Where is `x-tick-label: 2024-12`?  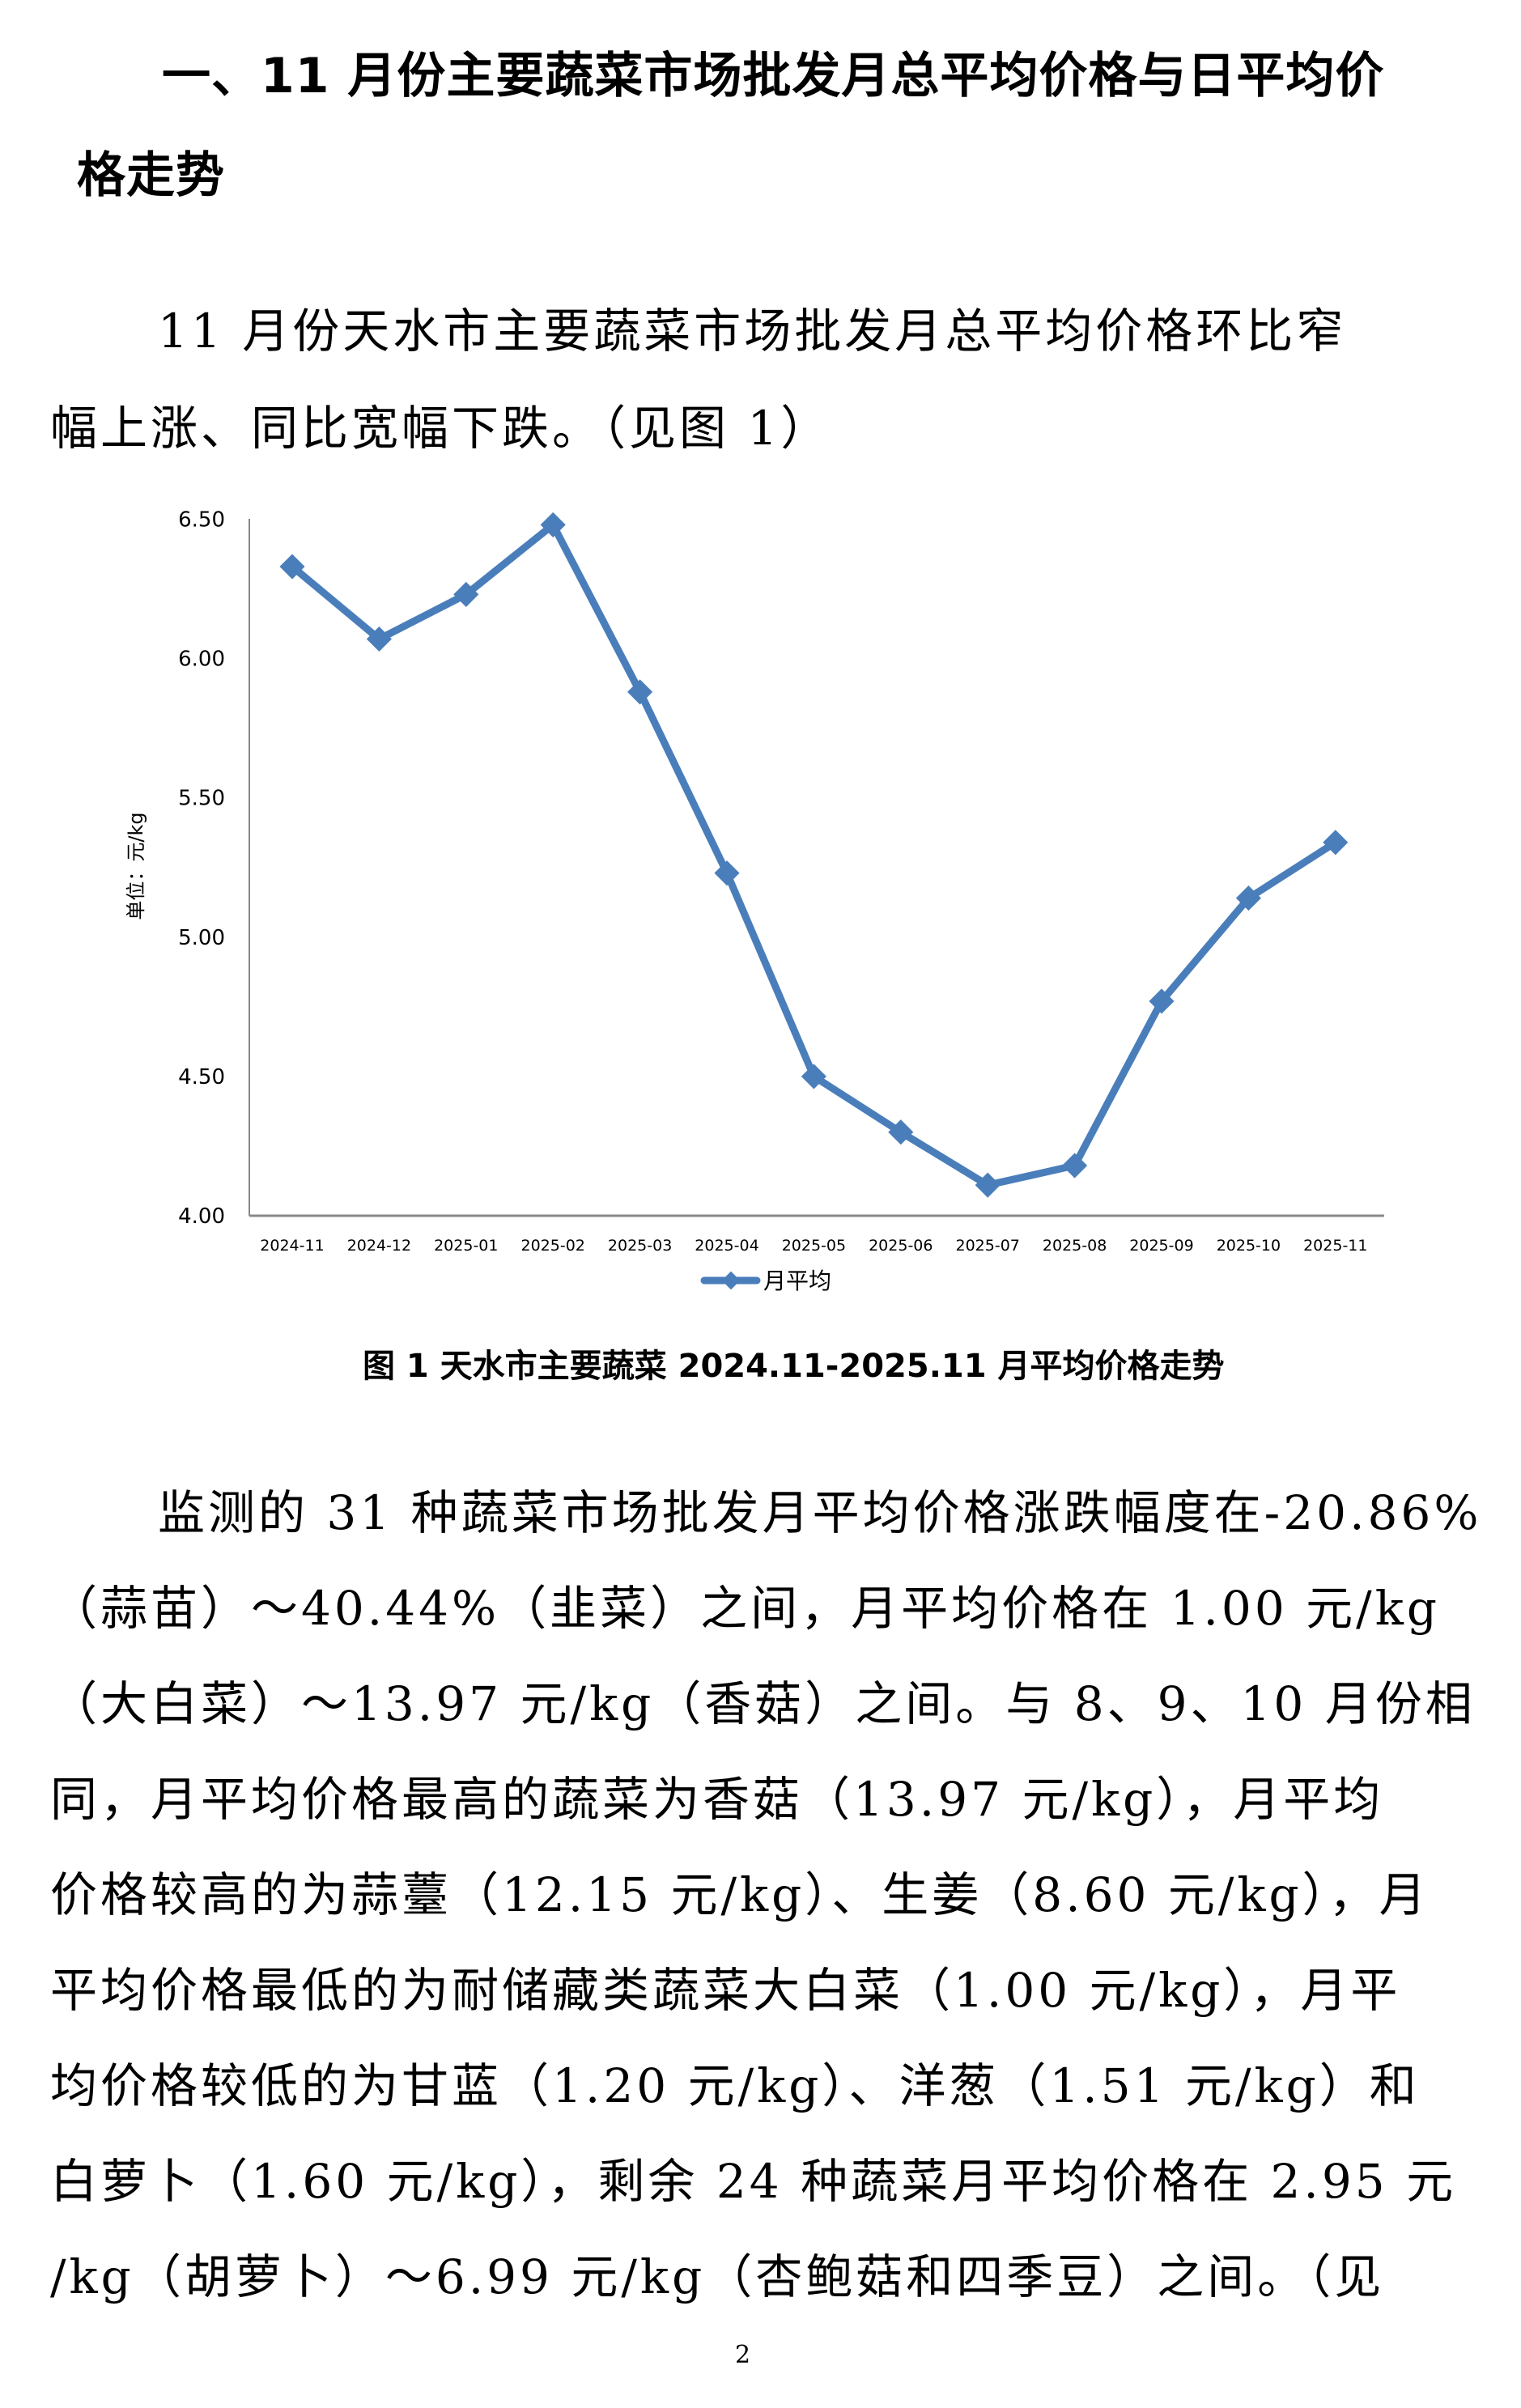 x-tick-label: 2024-12 is located at coordinates (379, 1246).